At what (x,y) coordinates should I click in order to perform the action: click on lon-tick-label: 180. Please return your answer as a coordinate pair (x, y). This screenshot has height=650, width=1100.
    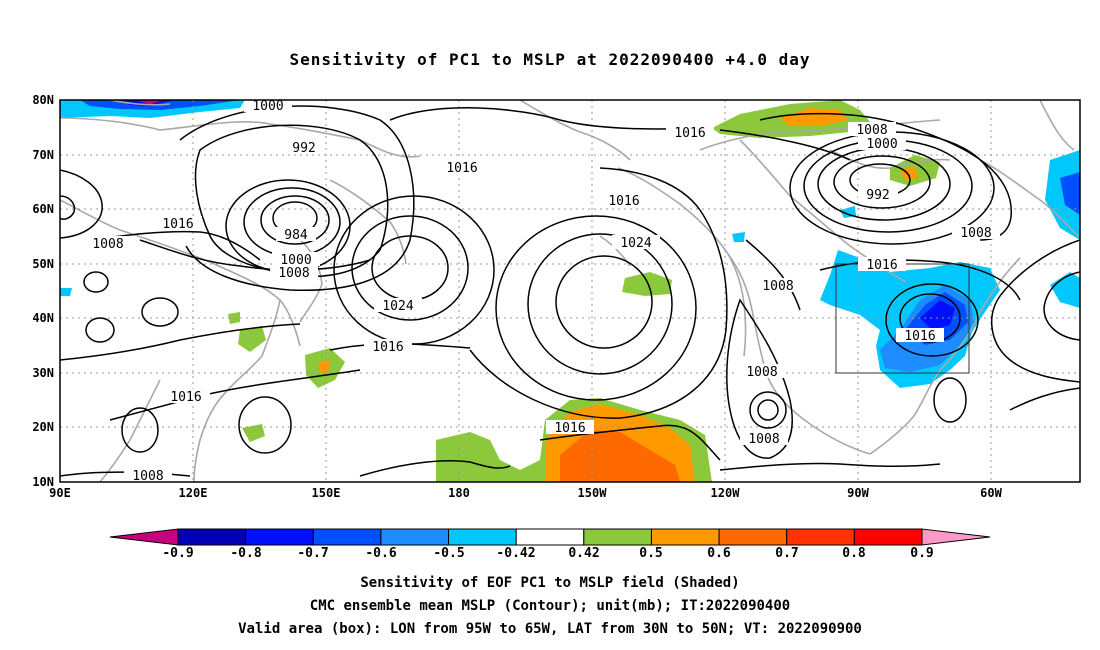
    Looking at the image, I should click on (459, 493).